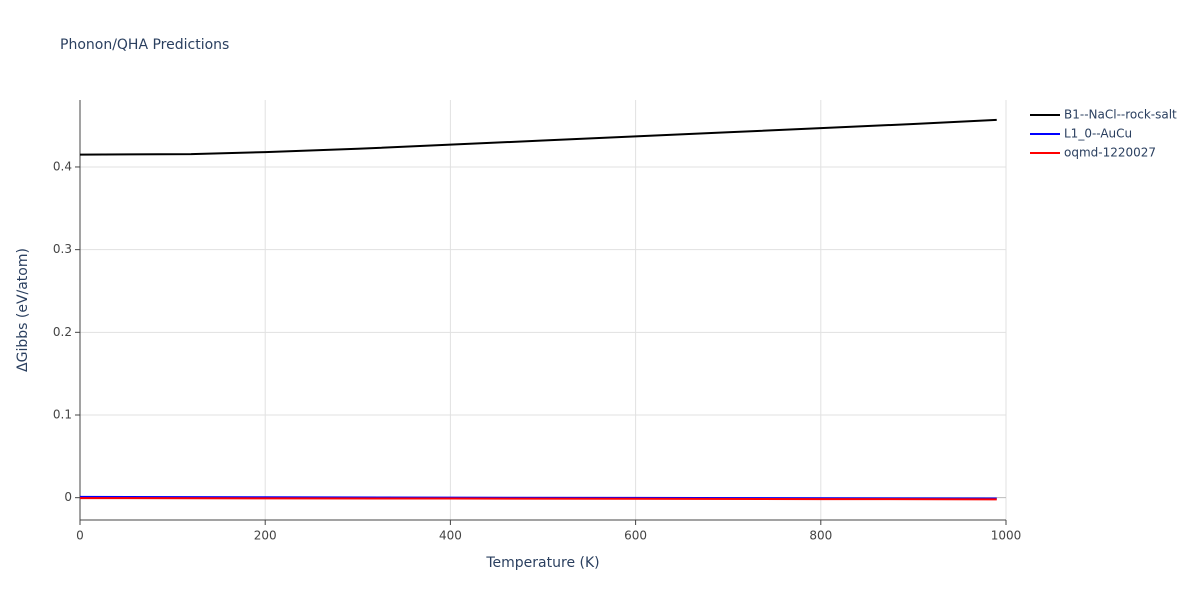  What do you see at coordinates (635, 536) in the screenshot?
I see `x-tick-label: 600` at bounding box center [635, 536].